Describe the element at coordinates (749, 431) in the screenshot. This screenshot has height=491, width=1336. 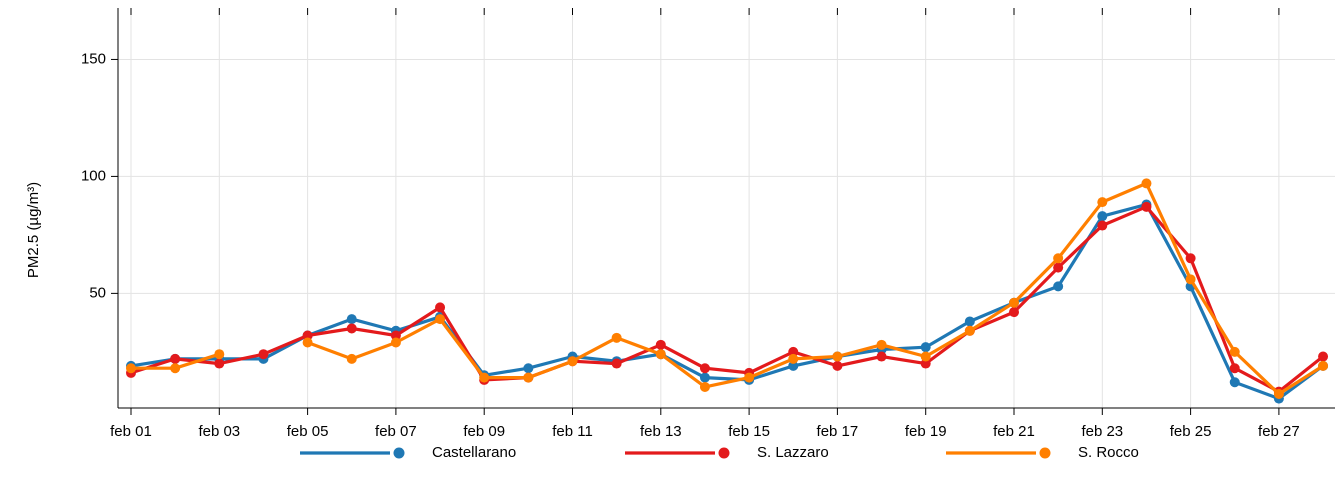
I see `x-tick-label: feb 15` at that location.